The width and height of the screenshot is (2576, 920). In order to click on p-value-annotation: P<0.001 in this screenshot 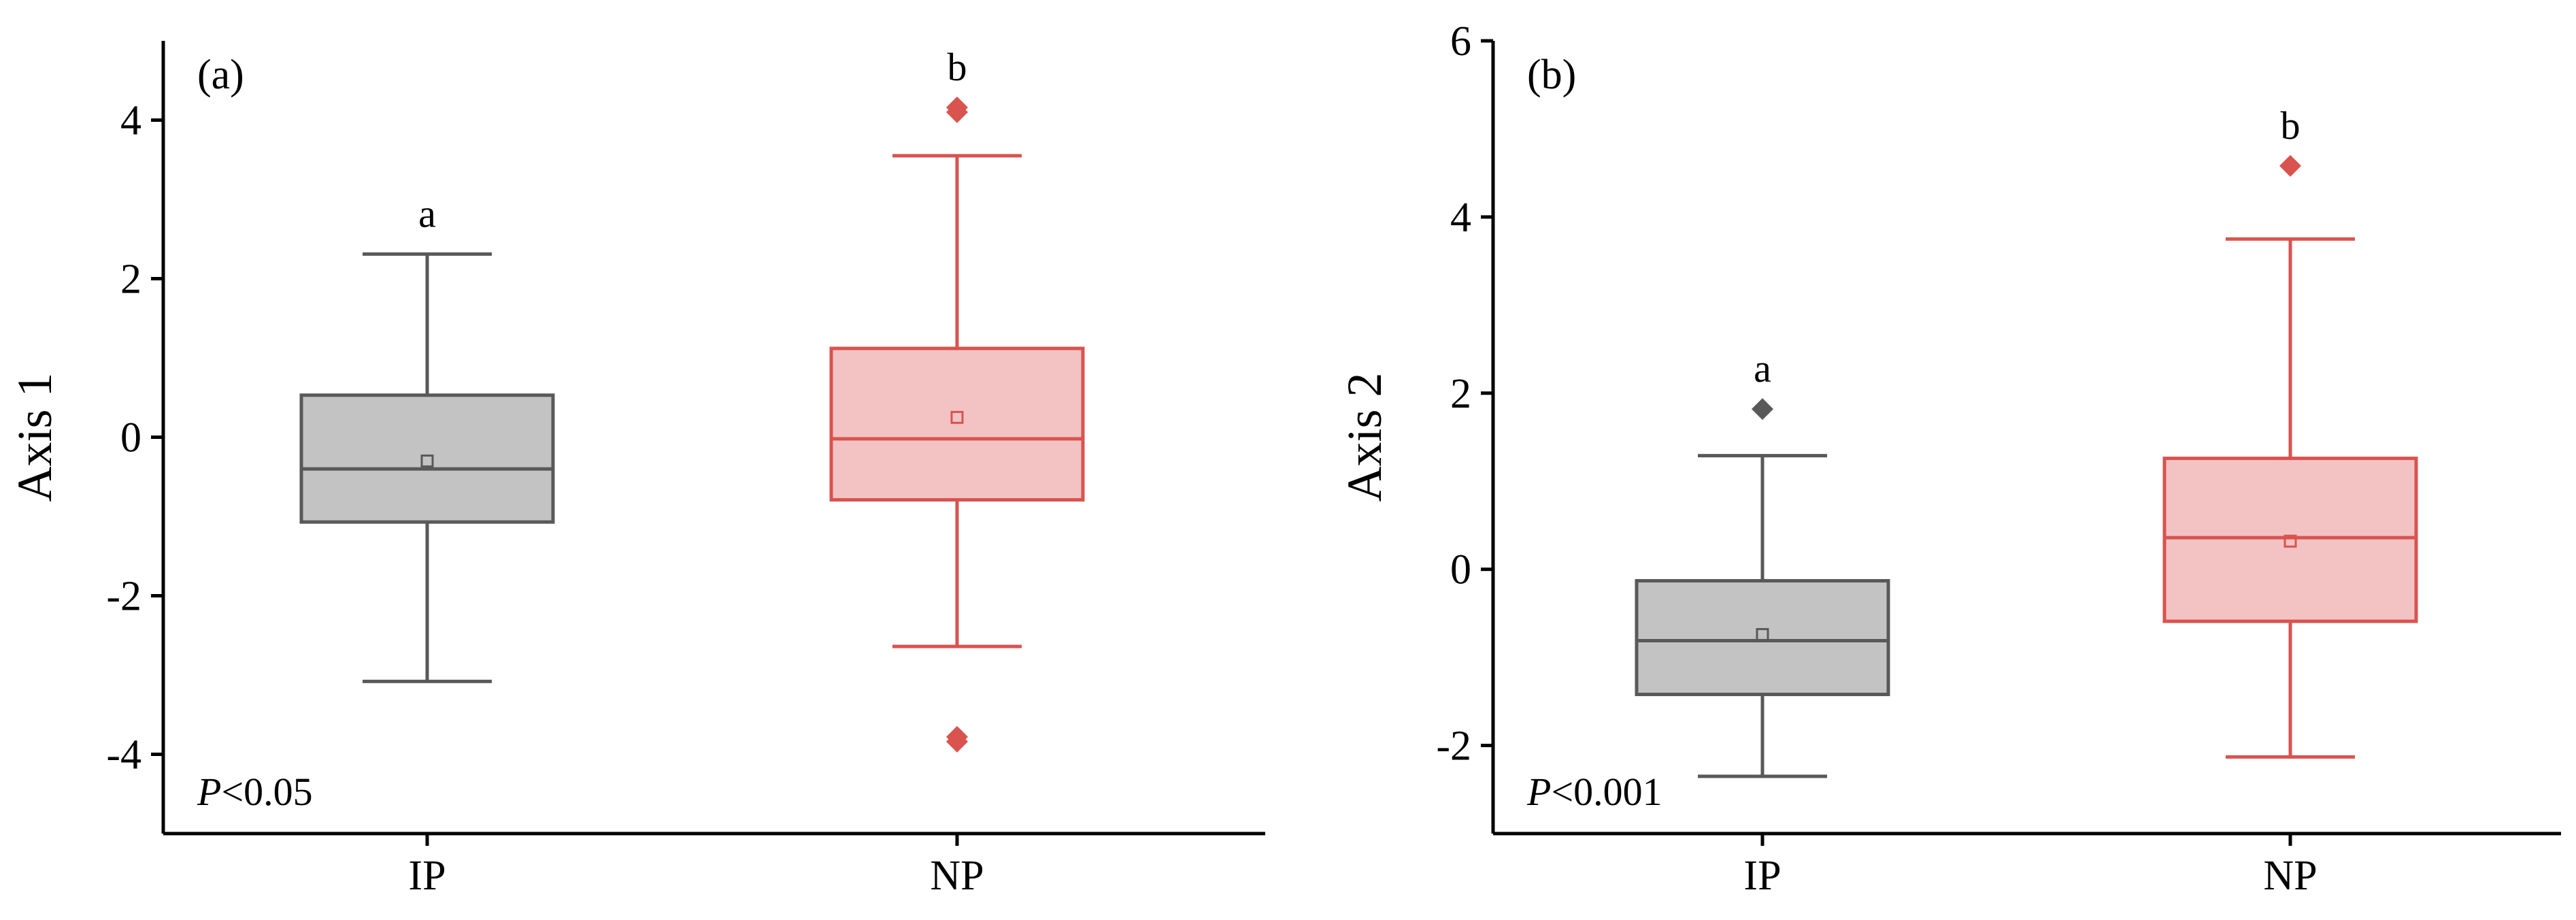, I will do `click(1594, 792)`.